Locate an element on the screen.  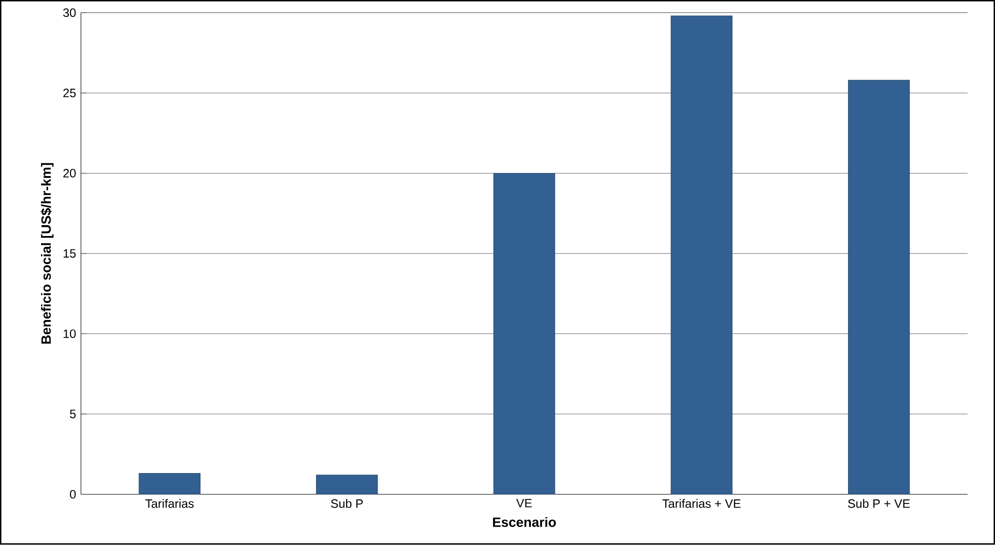
y-tick-label: 30 is located at coordinates (69, 13).